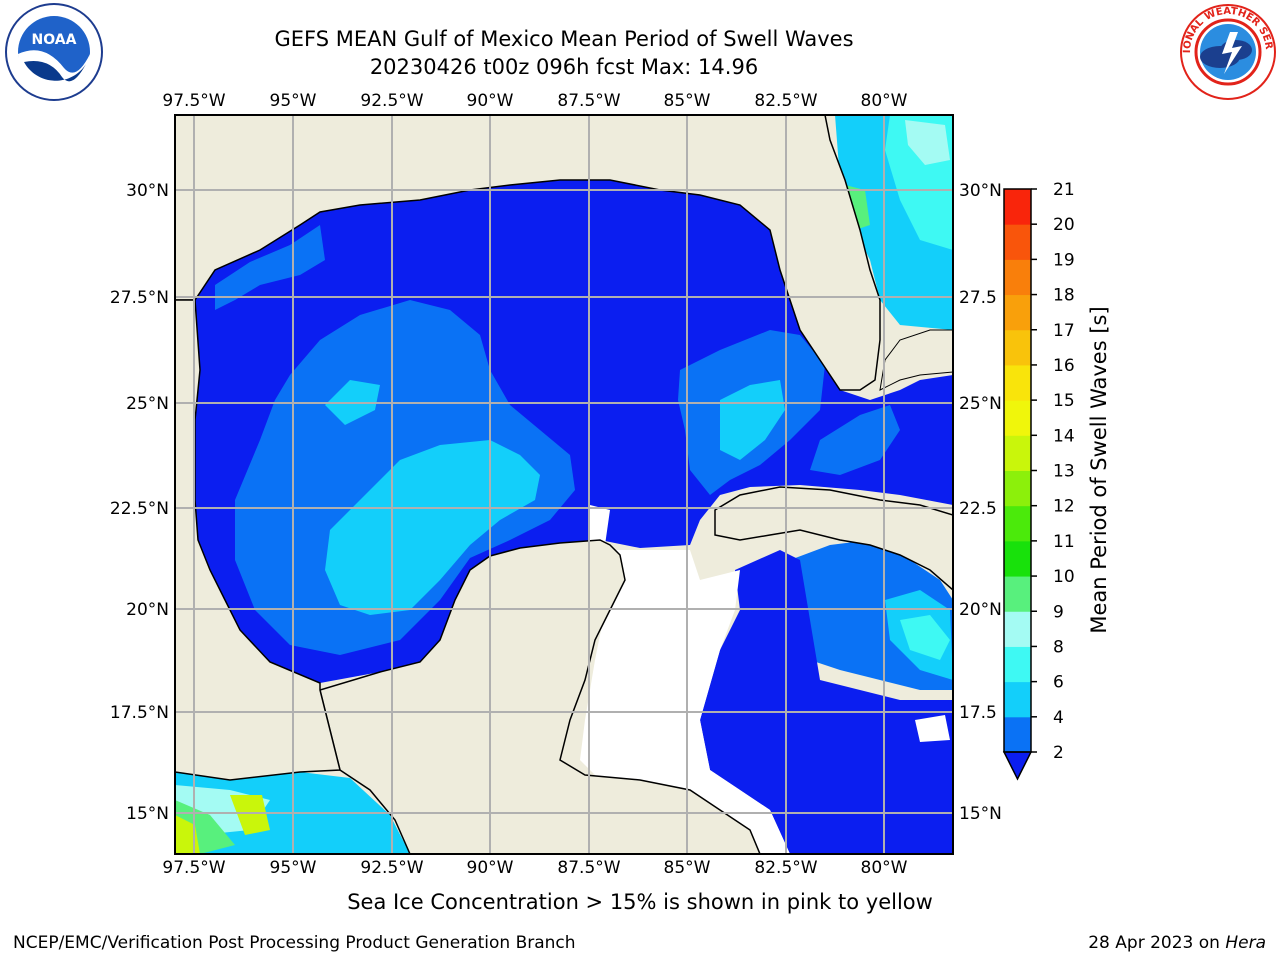 The image size is (1280, 960). Describe the element at coordinates (139, 713) in the screenshot. I see `lat-label: 17.5°N` at that location.